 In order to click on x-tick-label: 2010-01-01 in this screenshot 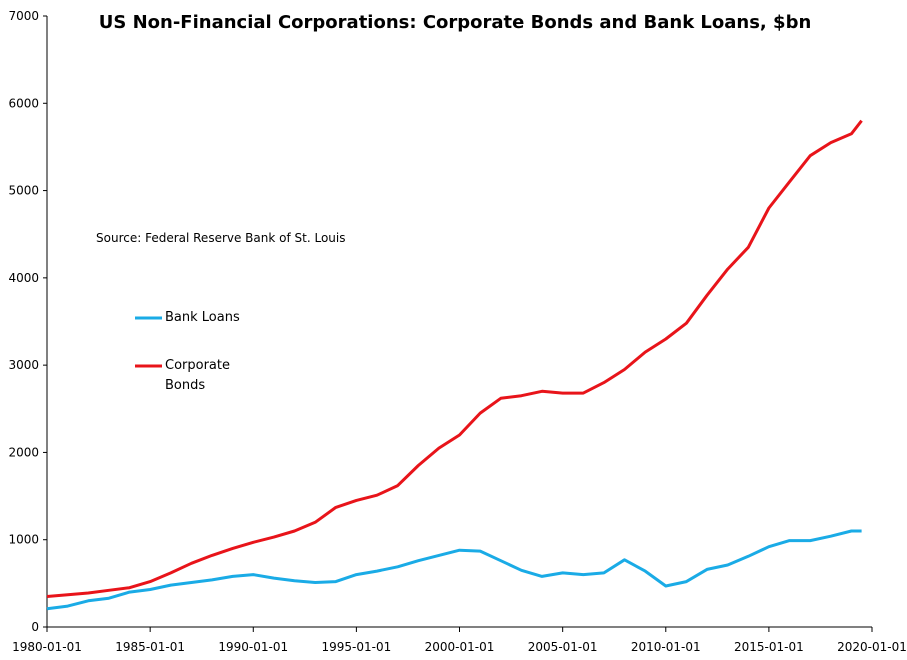, I will do `click(666, 647)`.